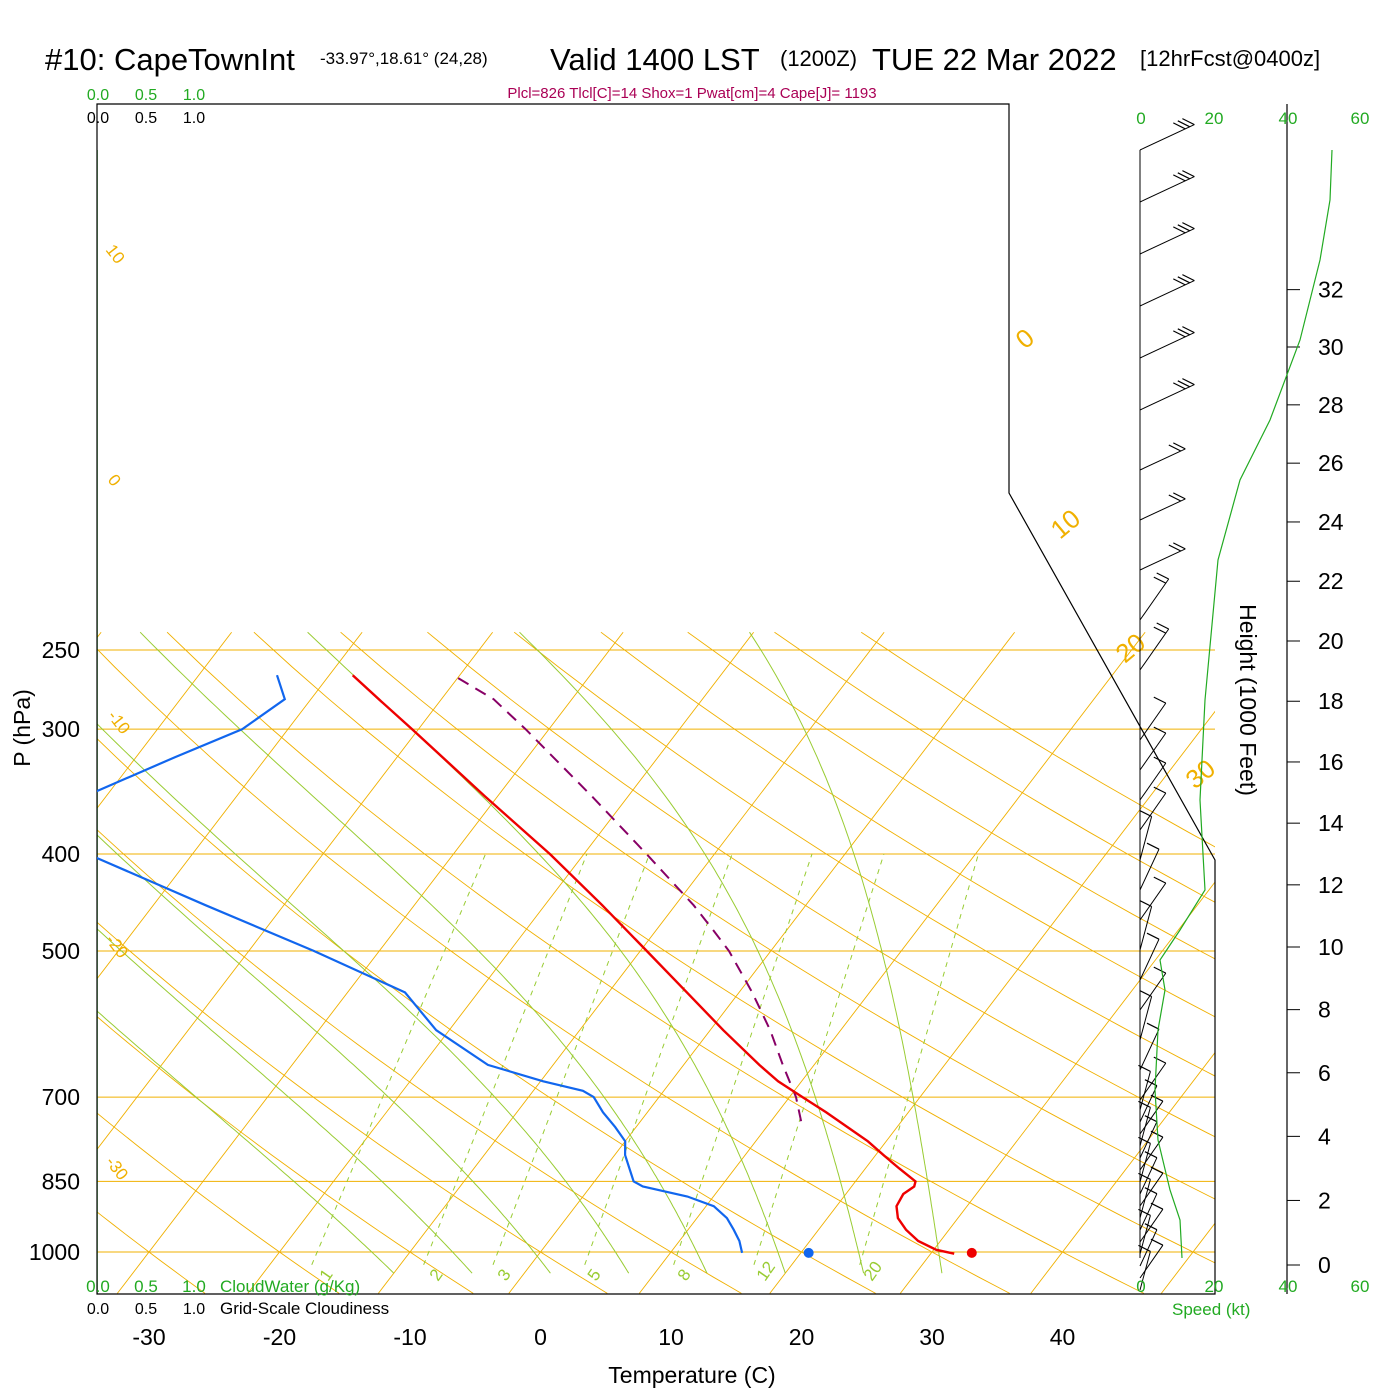 This screenshot has width=1400, height=1400. Describe the element at coordinates (404, 58) in the screenshot. I see `station-coords: -33.97°,18.61° (24,28)` at that location.